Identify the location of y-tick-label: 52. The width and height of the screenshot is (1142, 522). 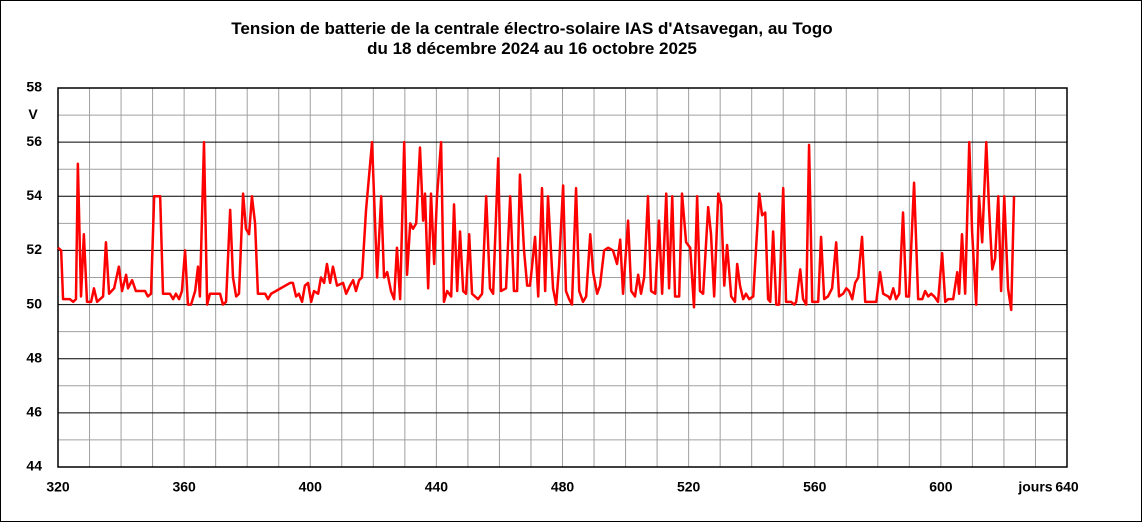
(34, 249).